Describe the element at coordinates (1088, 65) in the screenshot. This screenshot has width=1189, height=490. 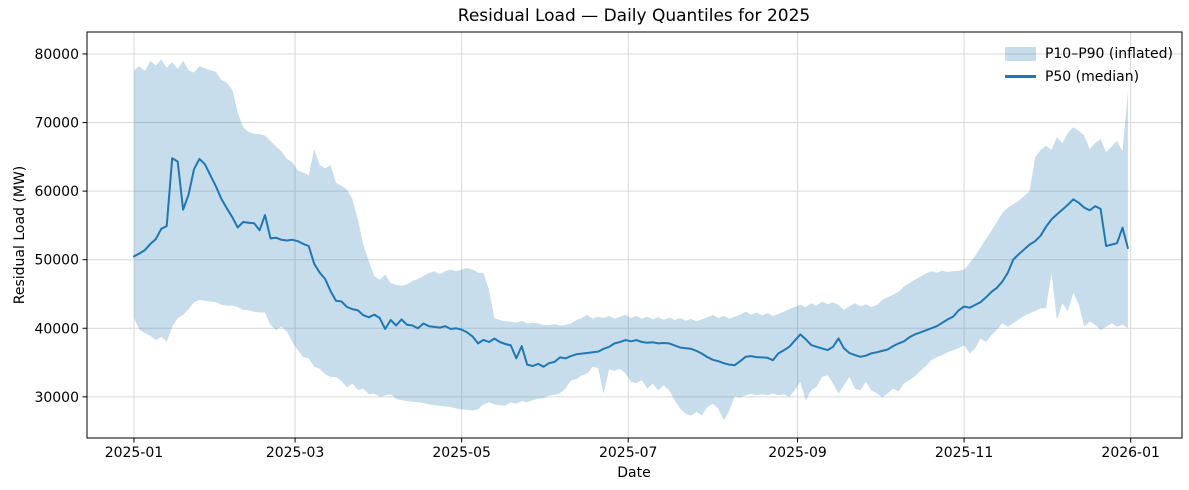
I see `legend: P10–P90 (inflated) P50 (median)` at that location.